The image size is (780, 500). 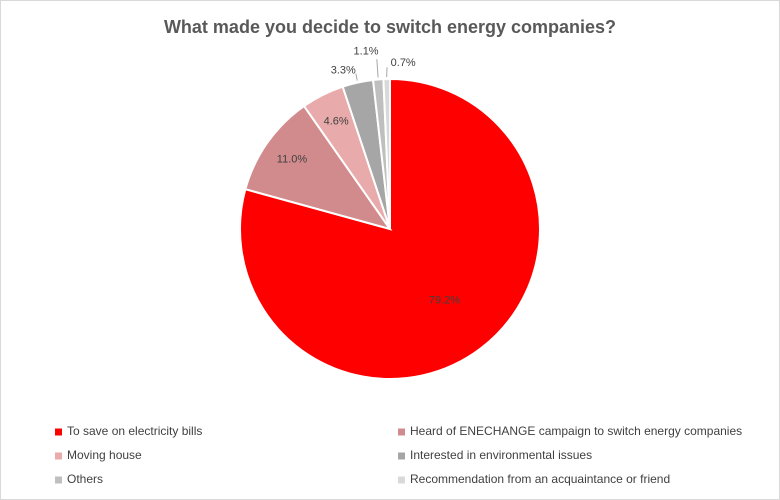 What do you see at coordinates (336, 122) in the screenshot?
I see `data-label: 4.6%` at bounding box center [336, 122].